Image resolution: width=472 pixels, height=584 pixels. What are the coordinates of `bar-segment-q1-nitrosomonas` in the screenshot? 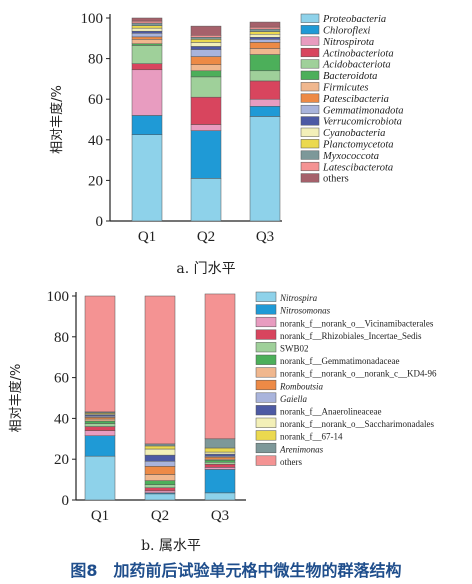 It's located at (100, 446).